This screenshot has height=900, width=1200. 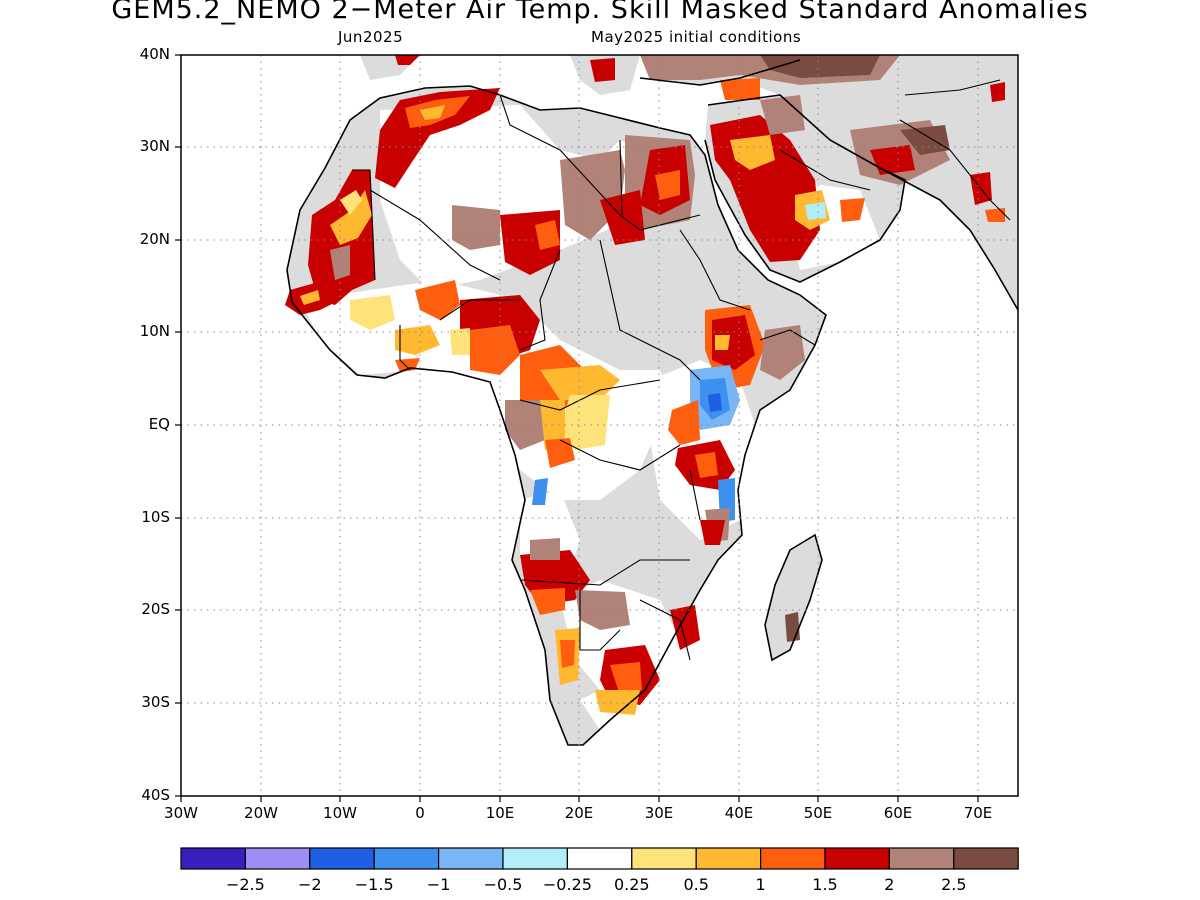 I want to click on lon-label: 60E, so click(x=898, y=813).